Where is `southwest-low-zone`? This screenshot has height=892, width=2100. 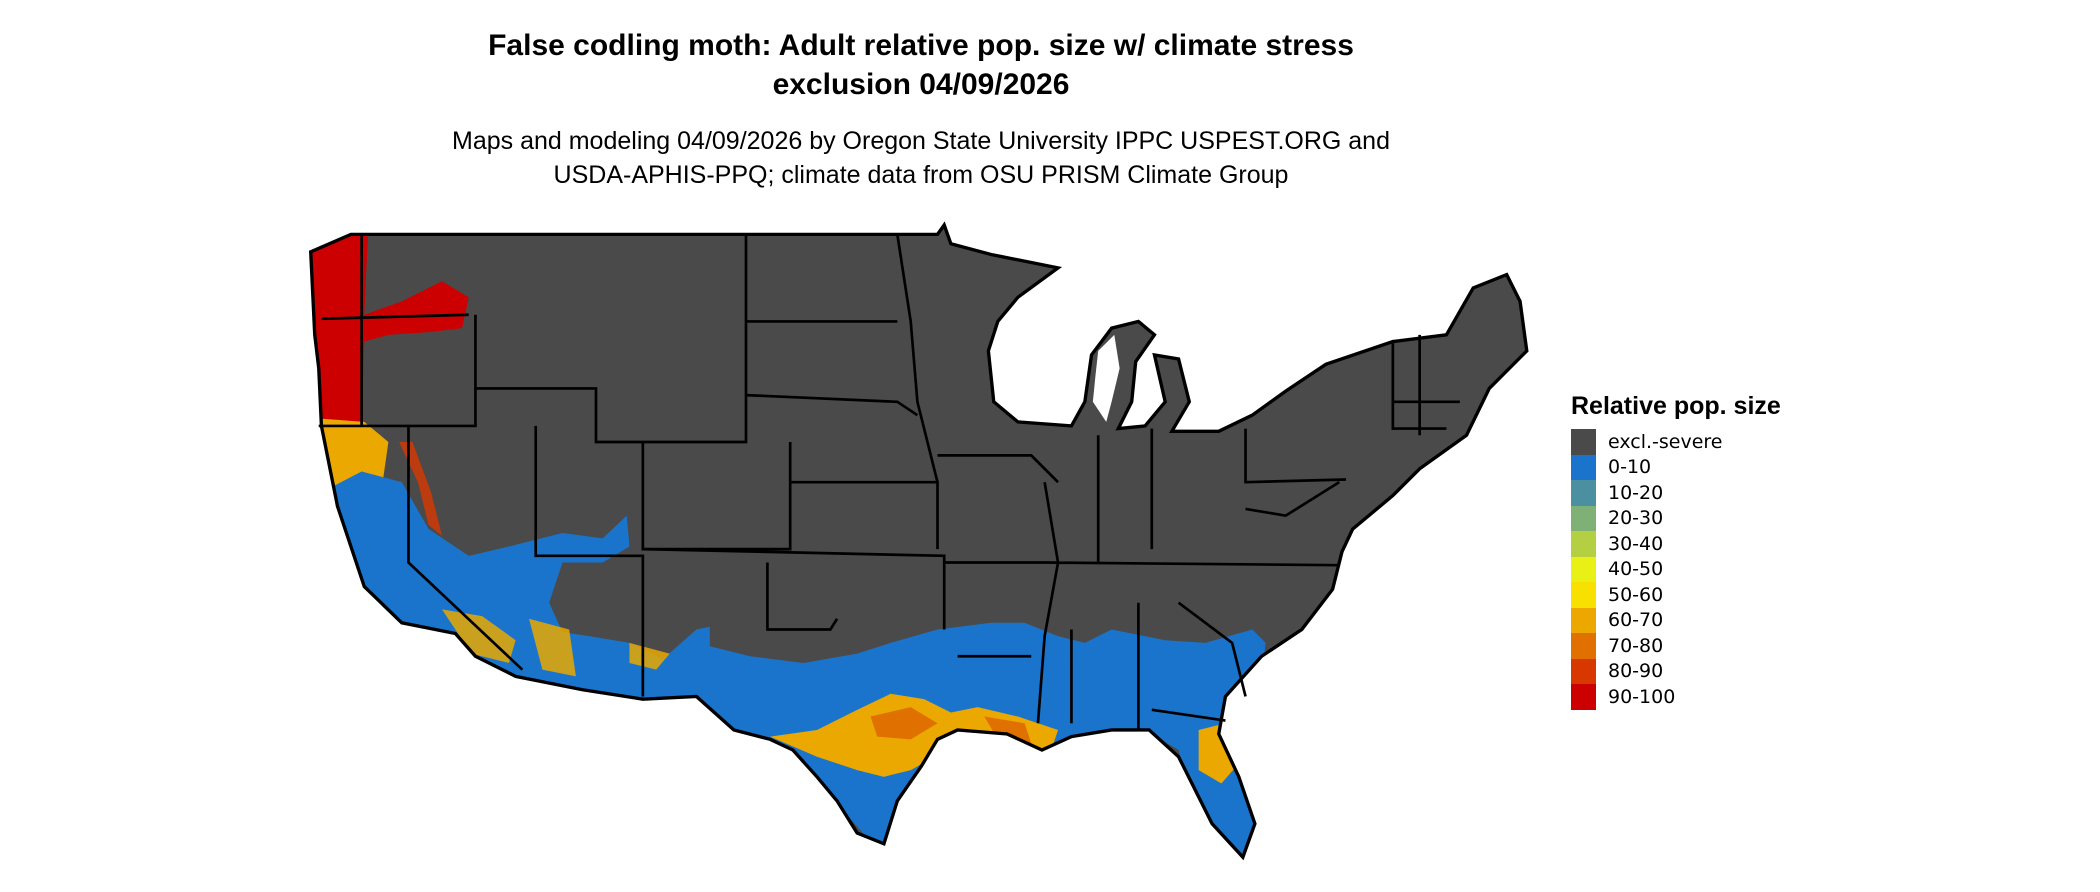 southwest-low-zone is located at coordinates (519, 590).